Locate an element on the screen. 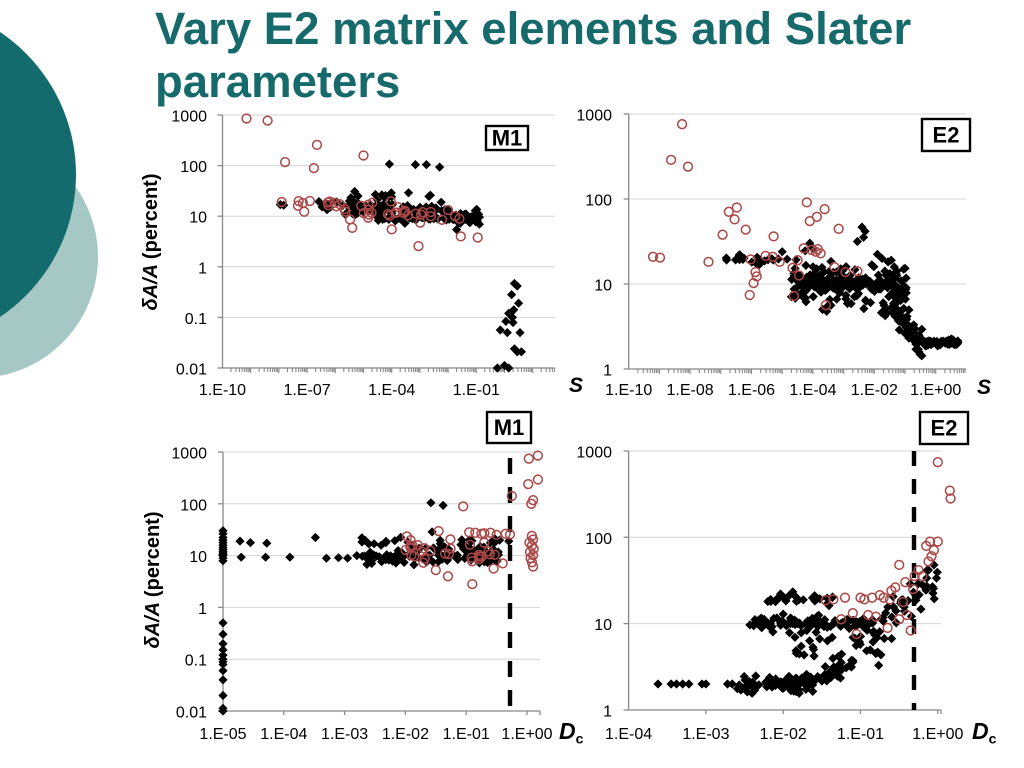 The height and width of the screenshot is (768, 1024). svg-text: 1.E-05 is located at coordinates (222, 734).